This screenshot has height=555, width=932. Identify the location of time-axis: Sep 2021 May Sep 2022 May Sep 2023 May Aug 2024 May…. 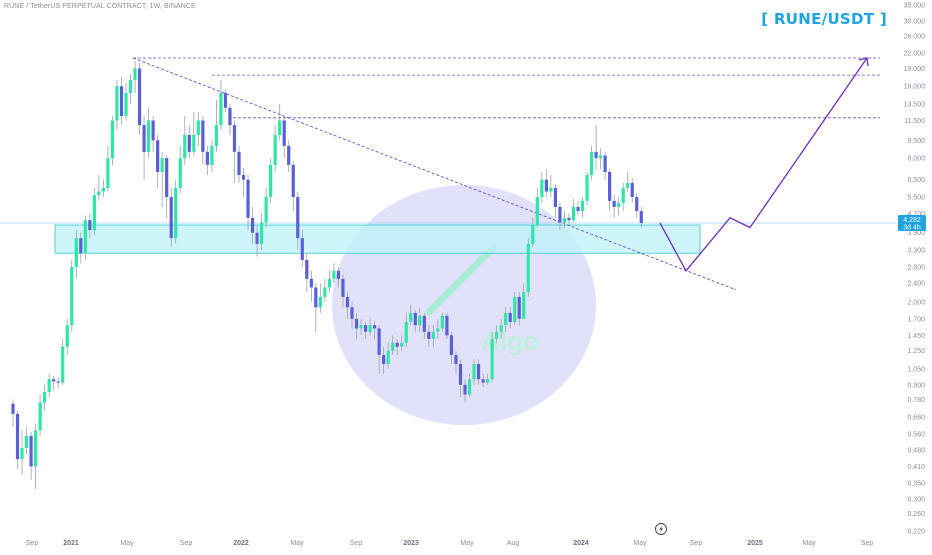
(450, 543).